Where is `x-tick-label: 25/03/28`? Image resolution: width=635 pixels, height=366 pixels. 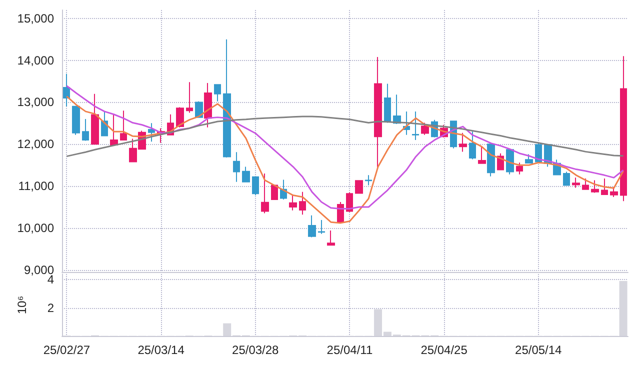 x-tick-label: 25/03/28 is located at coordinates (256, 350).